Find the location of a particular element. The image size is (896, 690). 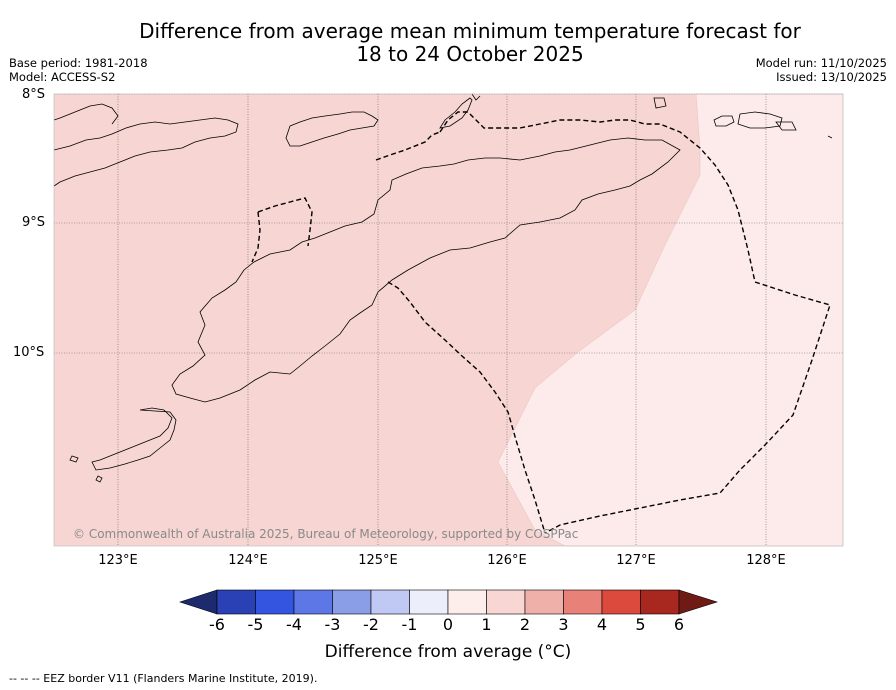

eez-border-timor is located at coordinates (466, 407).